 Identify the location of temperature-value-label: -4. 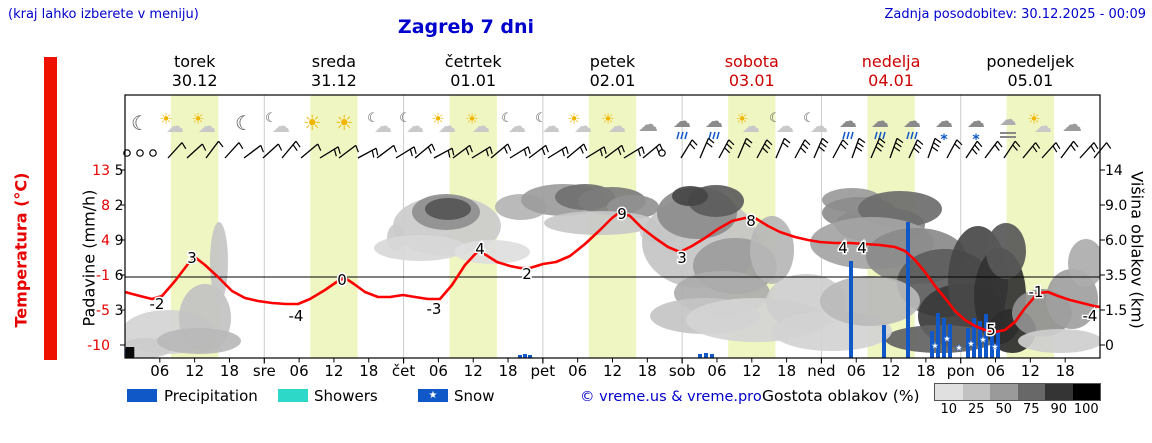
(1090, 316).